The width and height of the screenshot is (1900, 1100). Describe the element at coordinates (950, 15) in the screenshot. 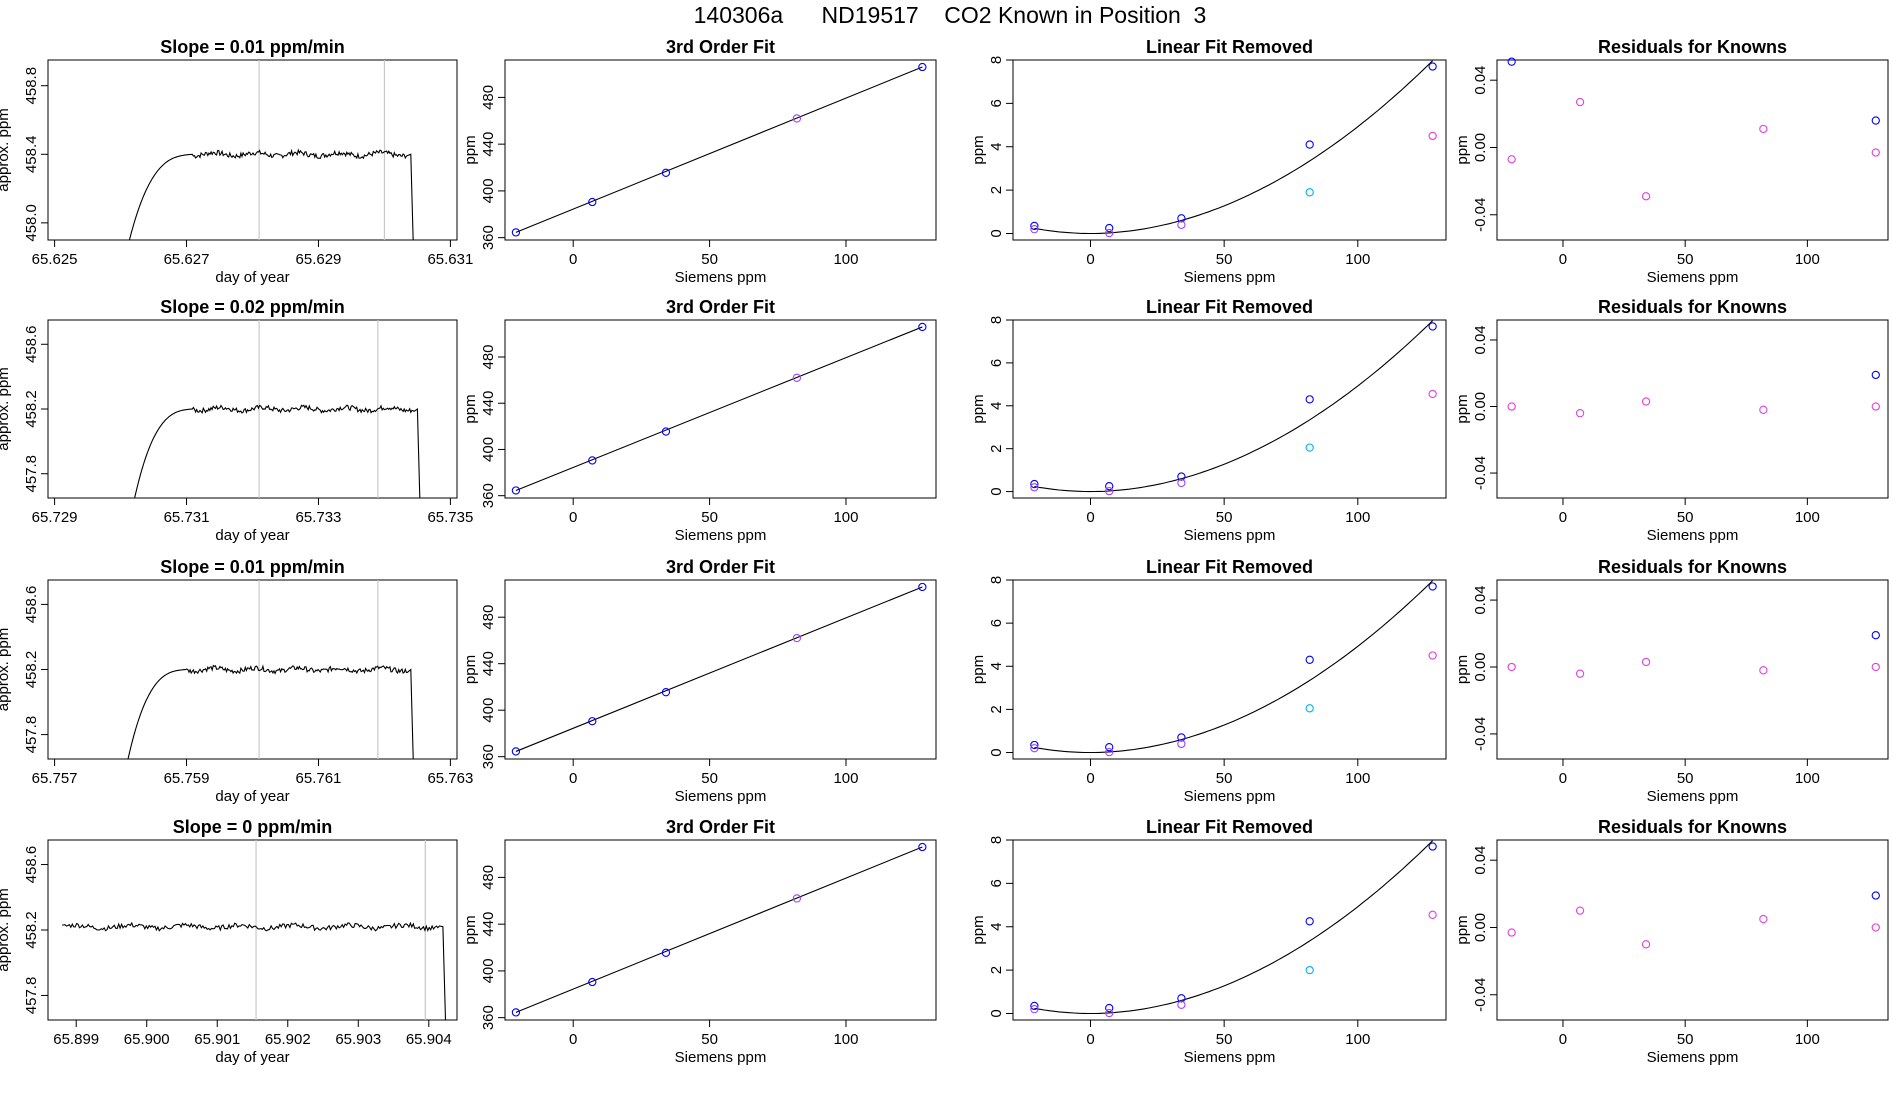

I see `figure-title: 140306a ND19517 CO2 Known in Position 3` at that location.